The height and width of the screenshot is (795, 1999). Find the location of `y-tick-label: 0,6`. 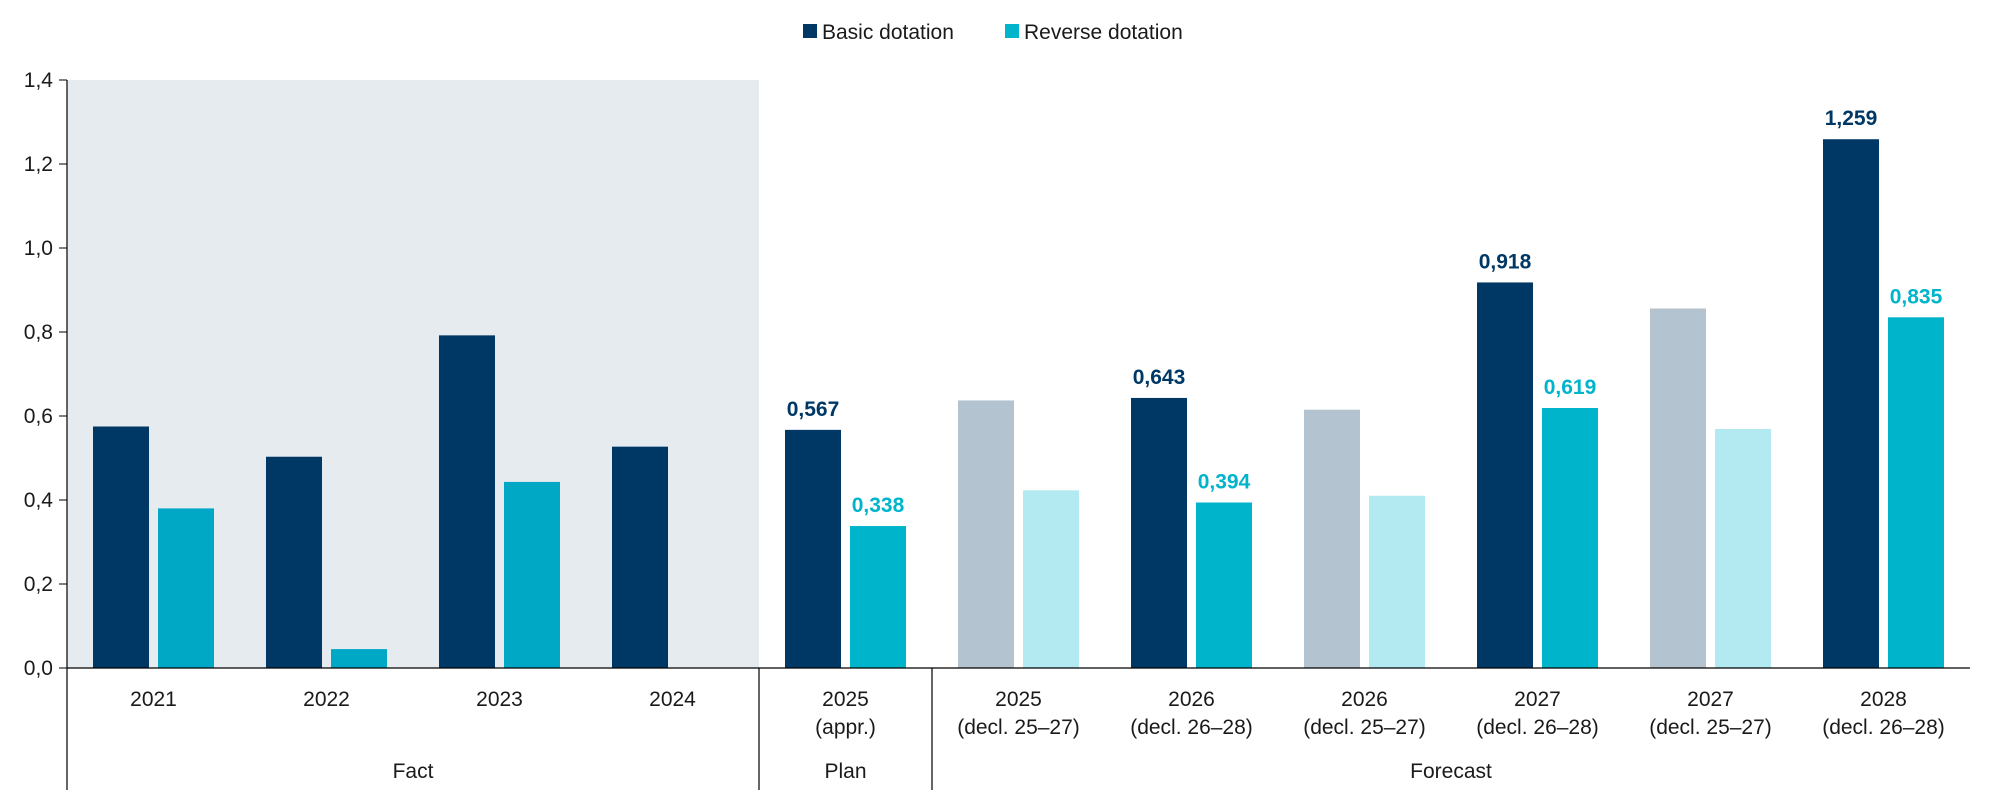

y-tick-label: 0,6 is located at coordinates (38, 416).